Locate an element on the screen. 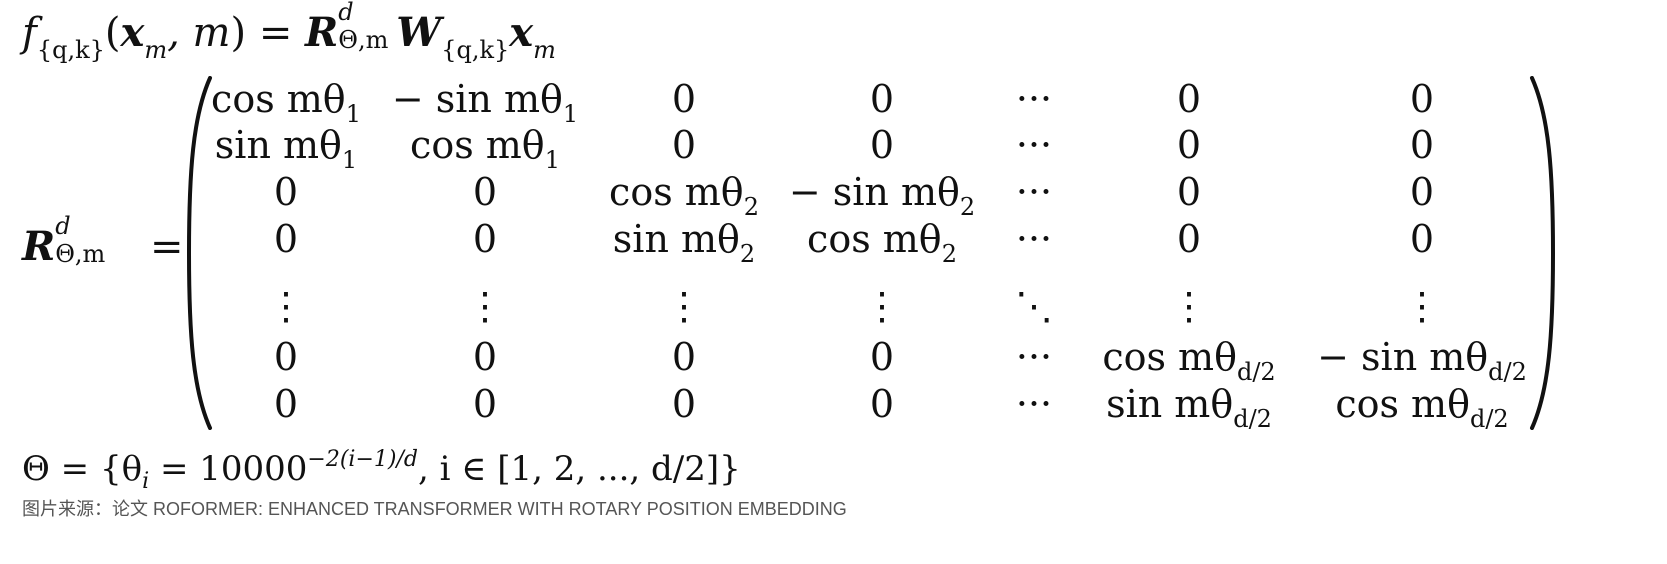 The width and height of the screenshot is (1667, 564). matrix-row: 0 0 cos mθ2 − sin mθ2 ··· 0 0 is located at coordinates (871, 195).